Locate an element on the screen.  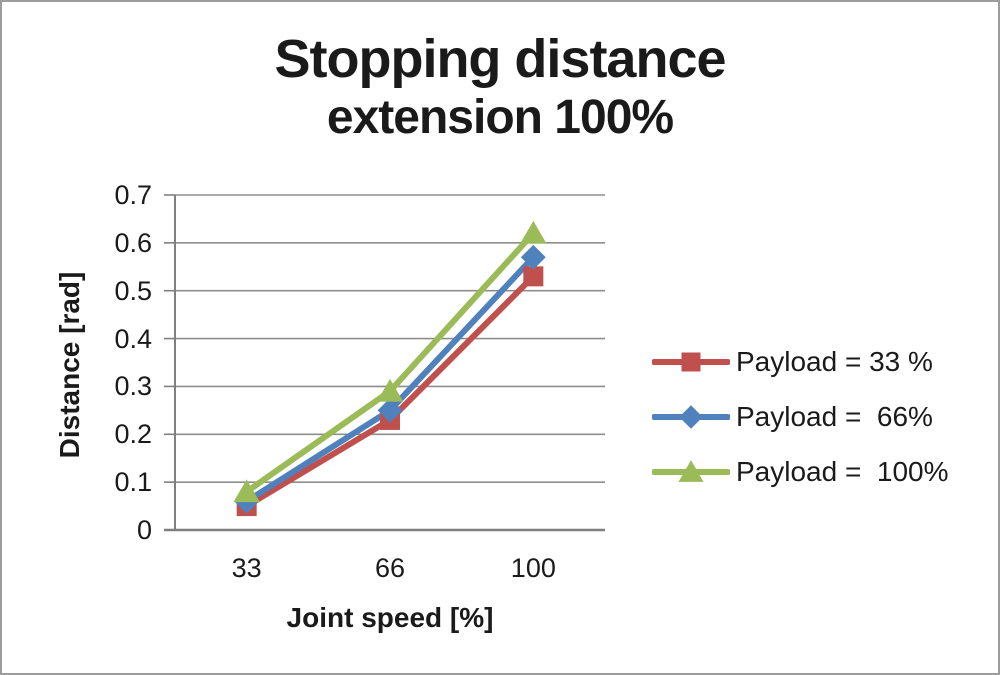
y-tick-label: 0.4 is located at coordinates (133, 338).